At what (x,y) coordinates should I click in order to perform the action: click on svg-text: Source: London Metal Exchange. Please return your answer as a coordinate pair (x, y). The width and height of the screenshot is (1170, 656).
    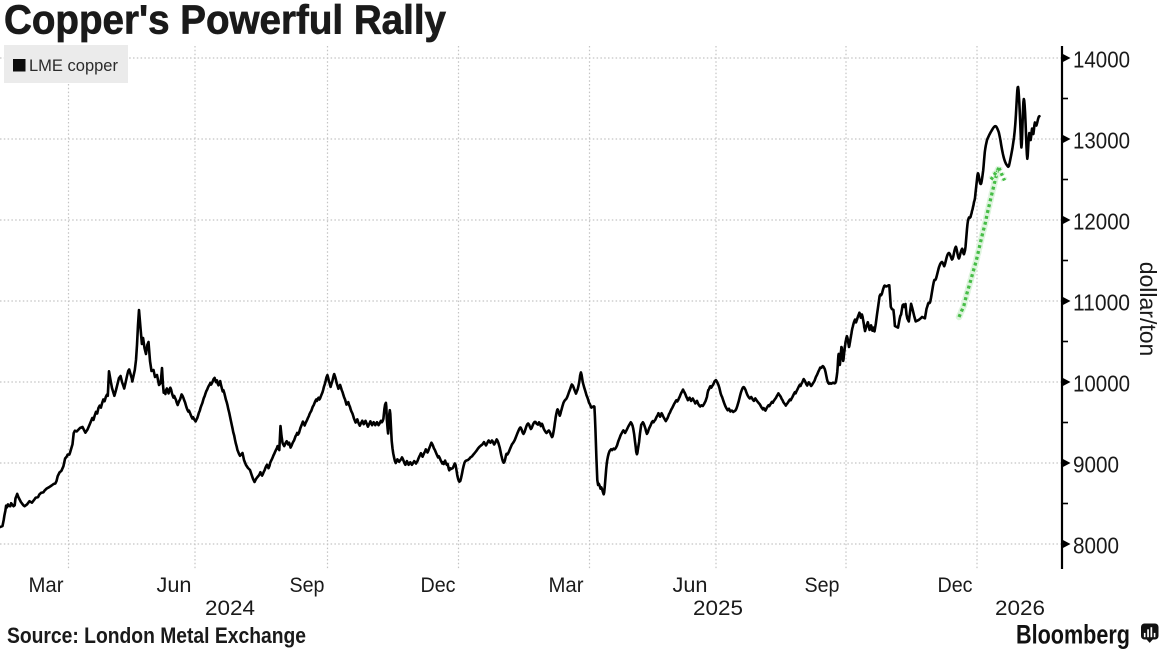
    Looking at the image, I should click on (156, 635).